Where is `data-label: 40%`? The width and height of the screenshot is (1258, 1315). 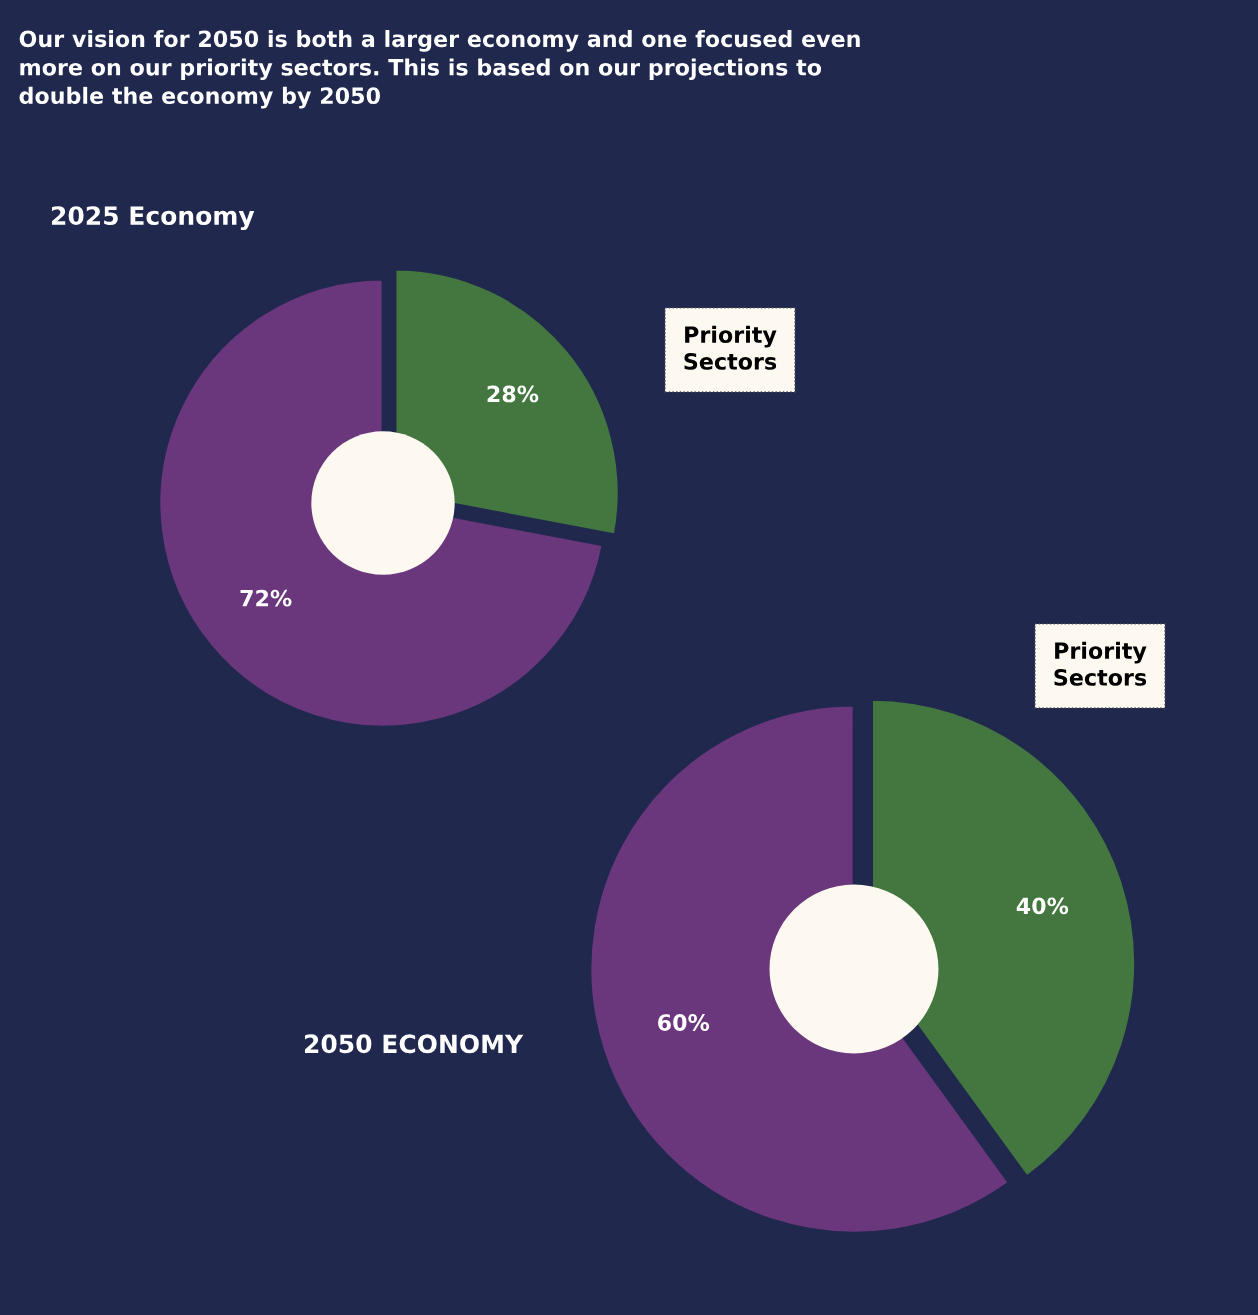
data-label: 40% is located at coordinates (1042, 906).